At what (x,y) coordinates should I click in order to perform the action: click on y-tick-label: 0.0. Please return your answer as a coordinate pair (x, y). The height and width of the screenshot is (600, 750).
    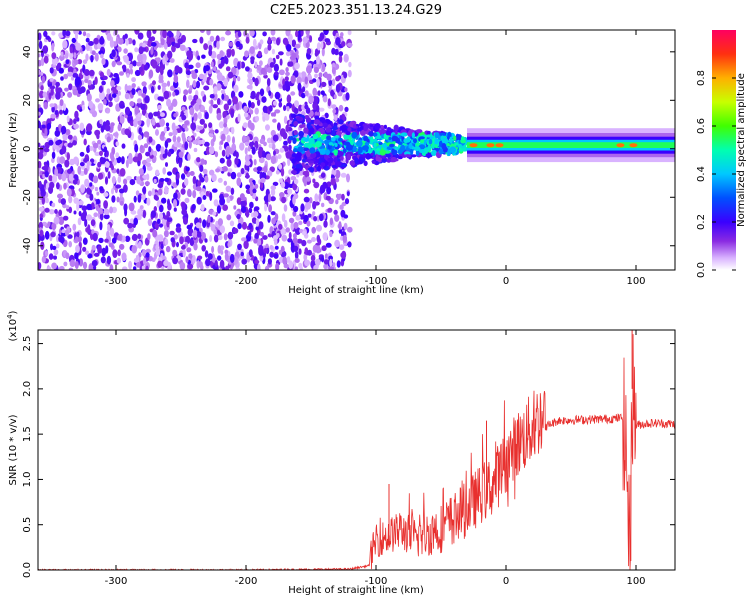
    Looking at the image, I should click on (27, 570).